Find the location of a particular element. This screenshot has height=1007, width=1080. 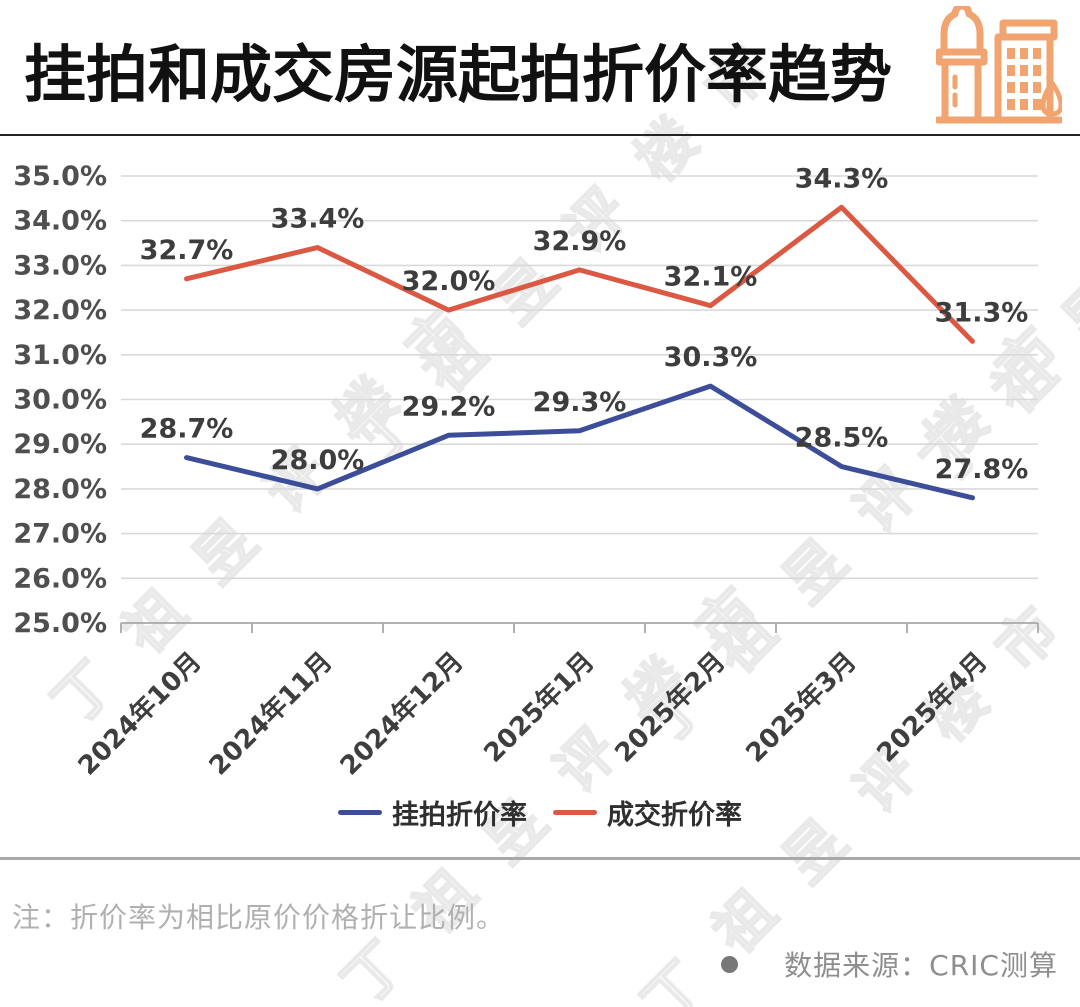

legend-item-sold: 成交折价率 is located at coordinates (647, 812).